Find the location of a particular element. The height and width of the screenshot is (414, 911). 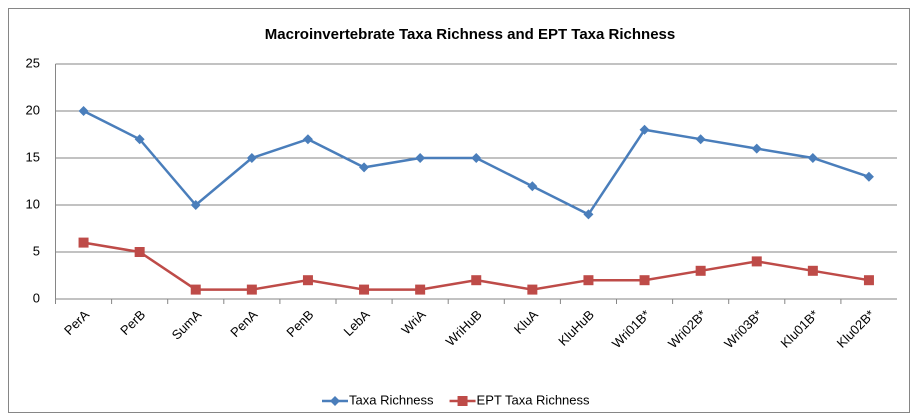

y-tick-label: 20 is located at coordinates (33, 109).